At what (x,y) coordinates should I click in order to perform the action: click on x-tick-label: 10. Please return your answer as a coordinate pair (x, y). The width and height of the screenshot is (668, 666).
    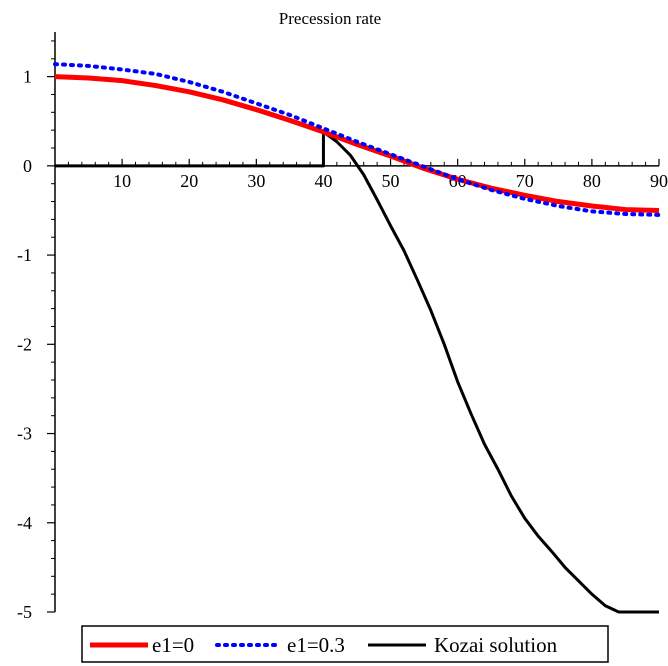
    Looking at the image, I should click on (122, 181).